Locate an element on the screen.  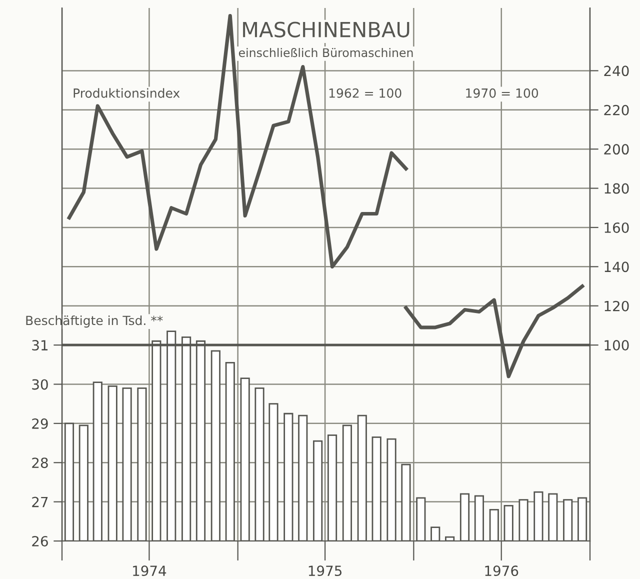
y-tick-label: 30 is located at coordinates (40, 384).